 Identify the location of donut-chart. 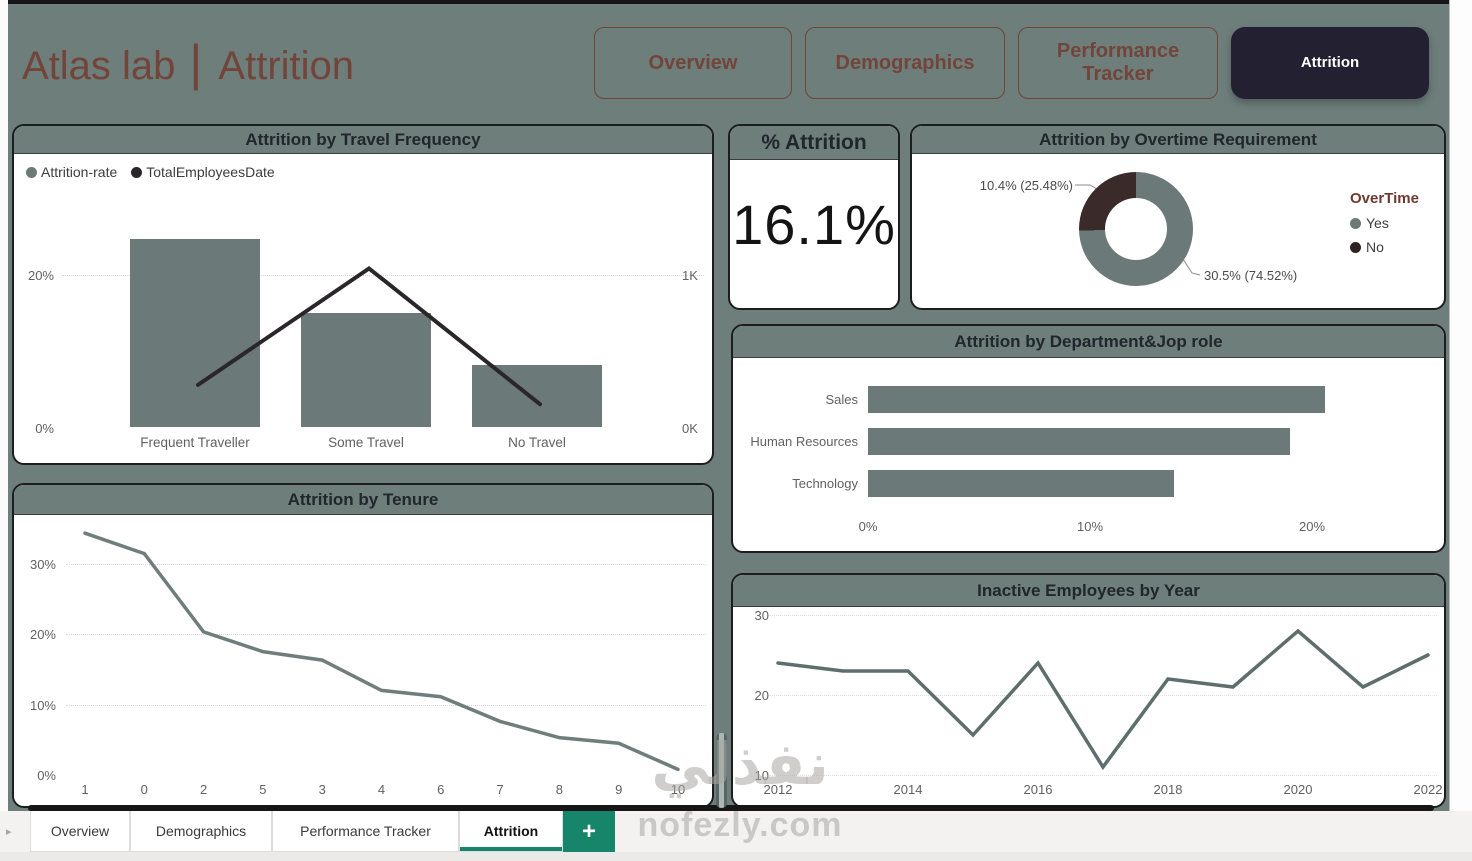
(1136, 229).